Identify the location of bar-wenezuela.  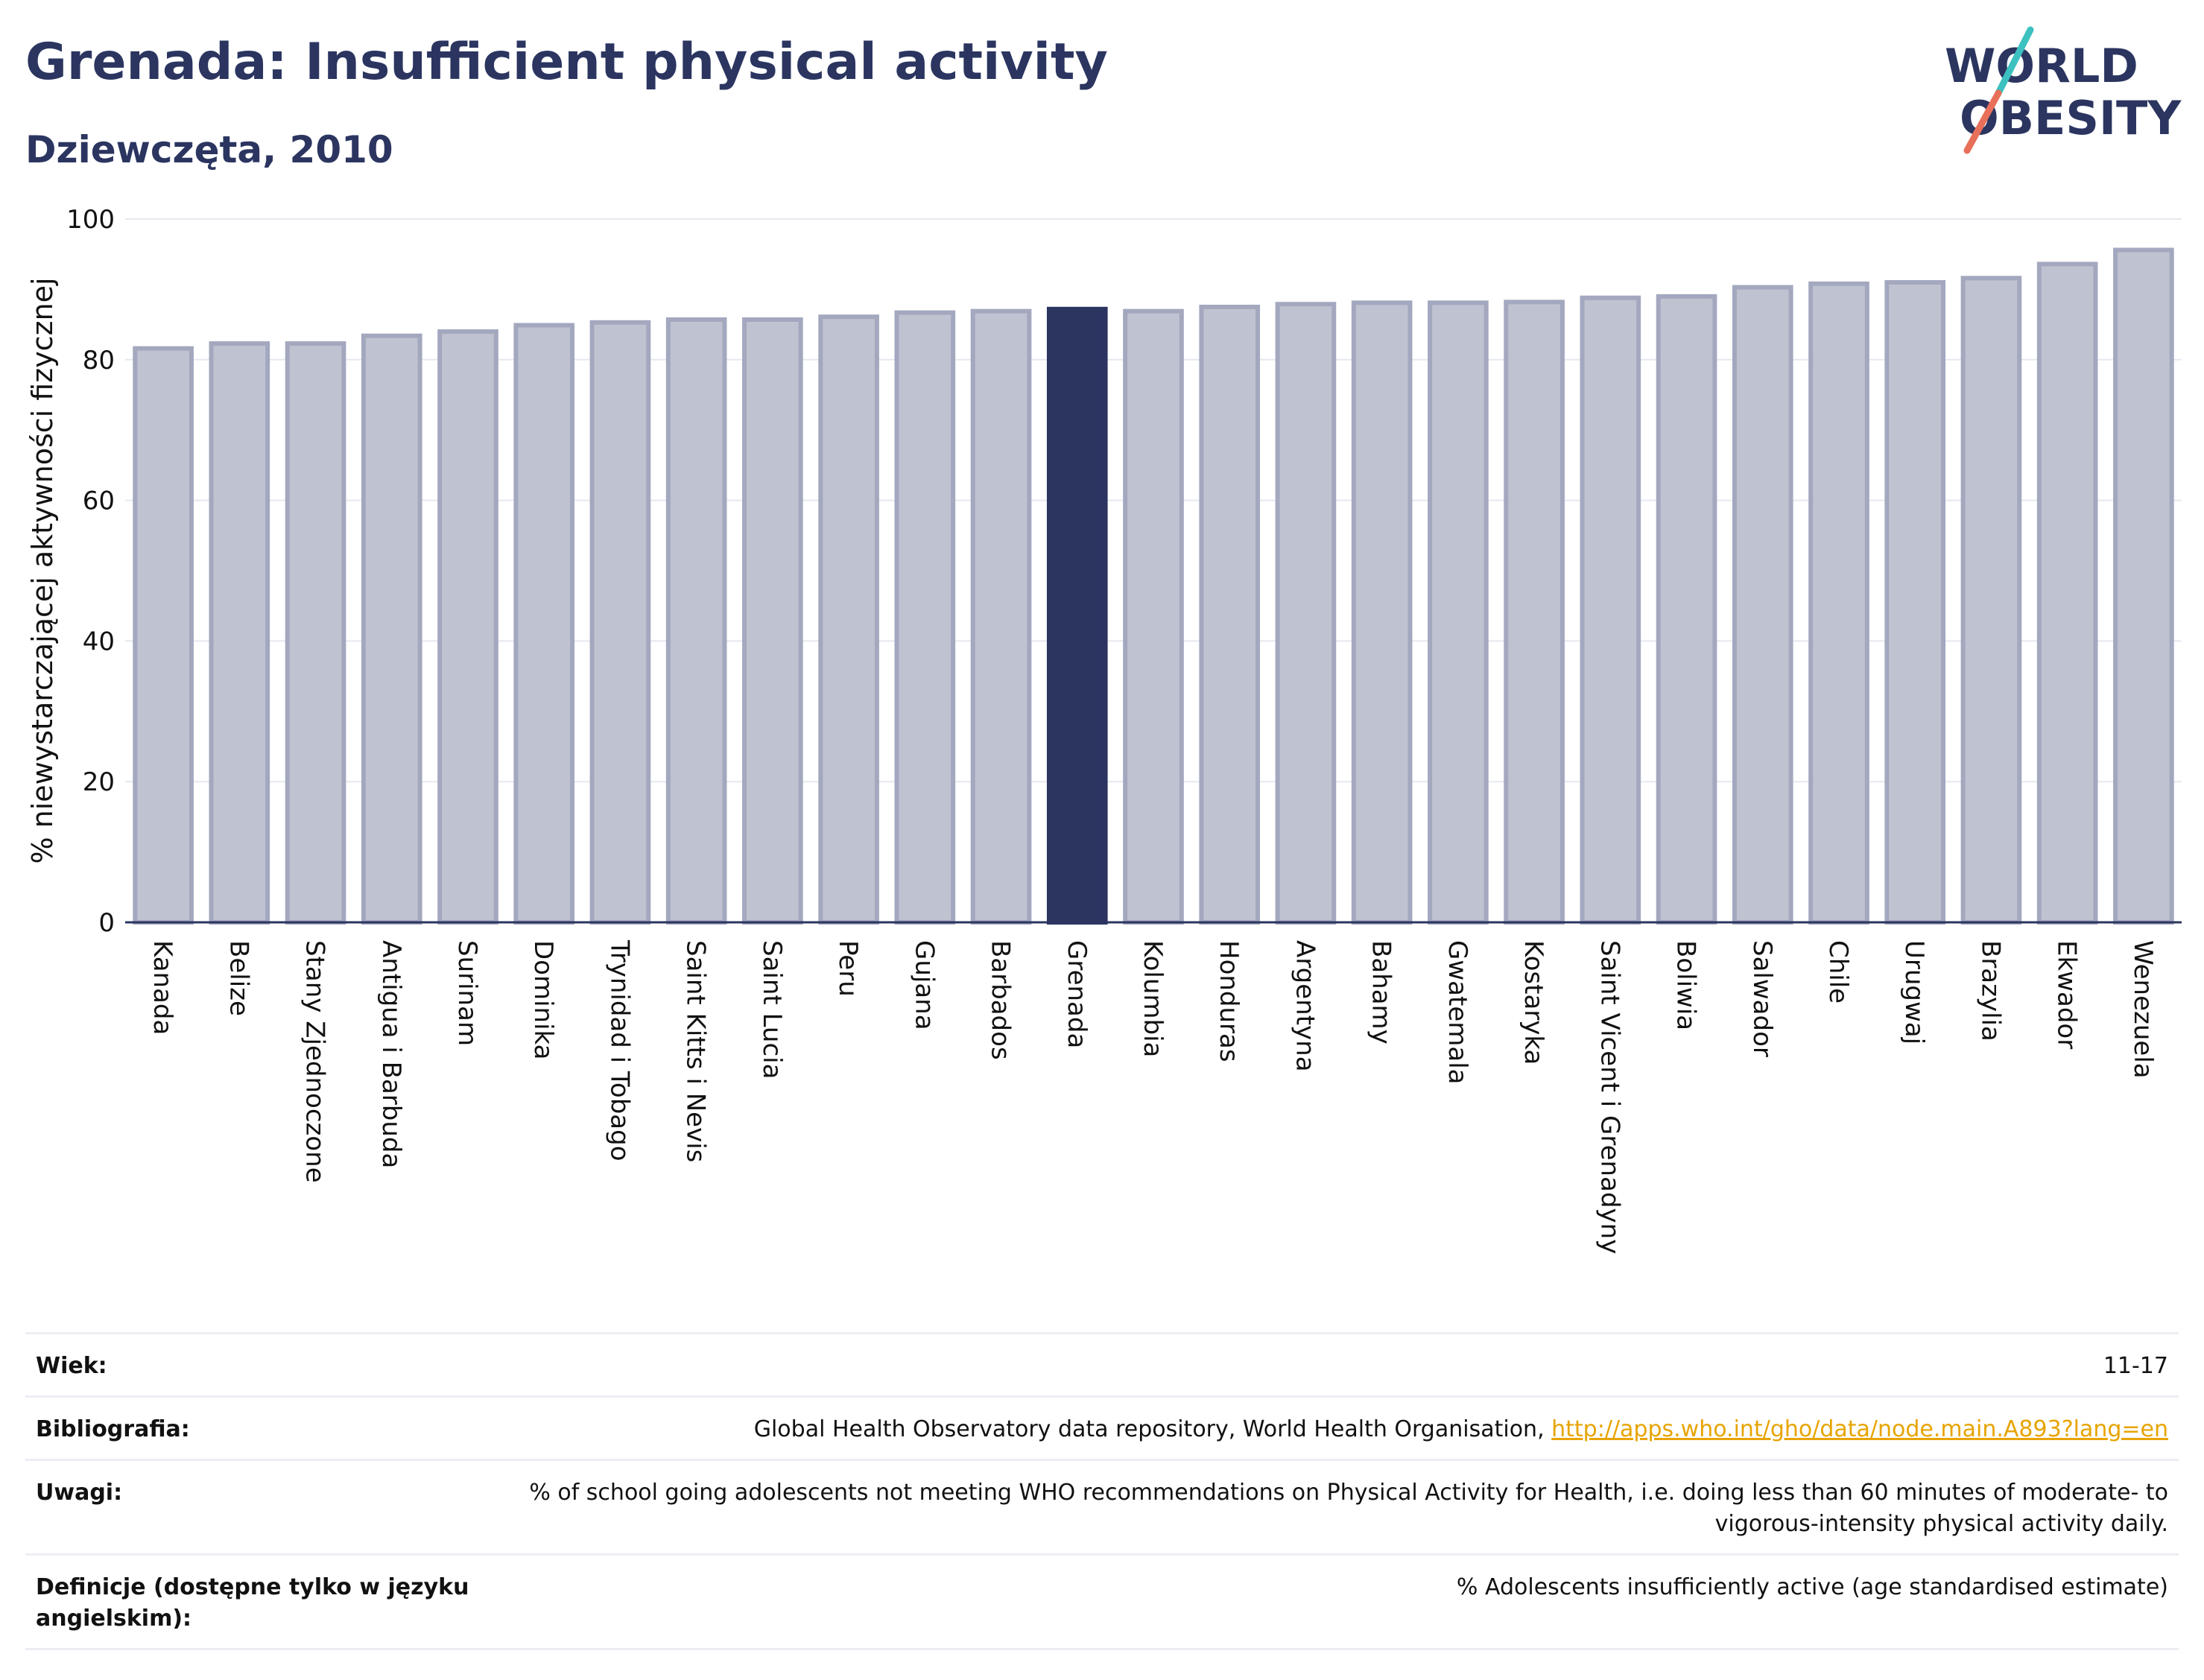
(2143, 586).